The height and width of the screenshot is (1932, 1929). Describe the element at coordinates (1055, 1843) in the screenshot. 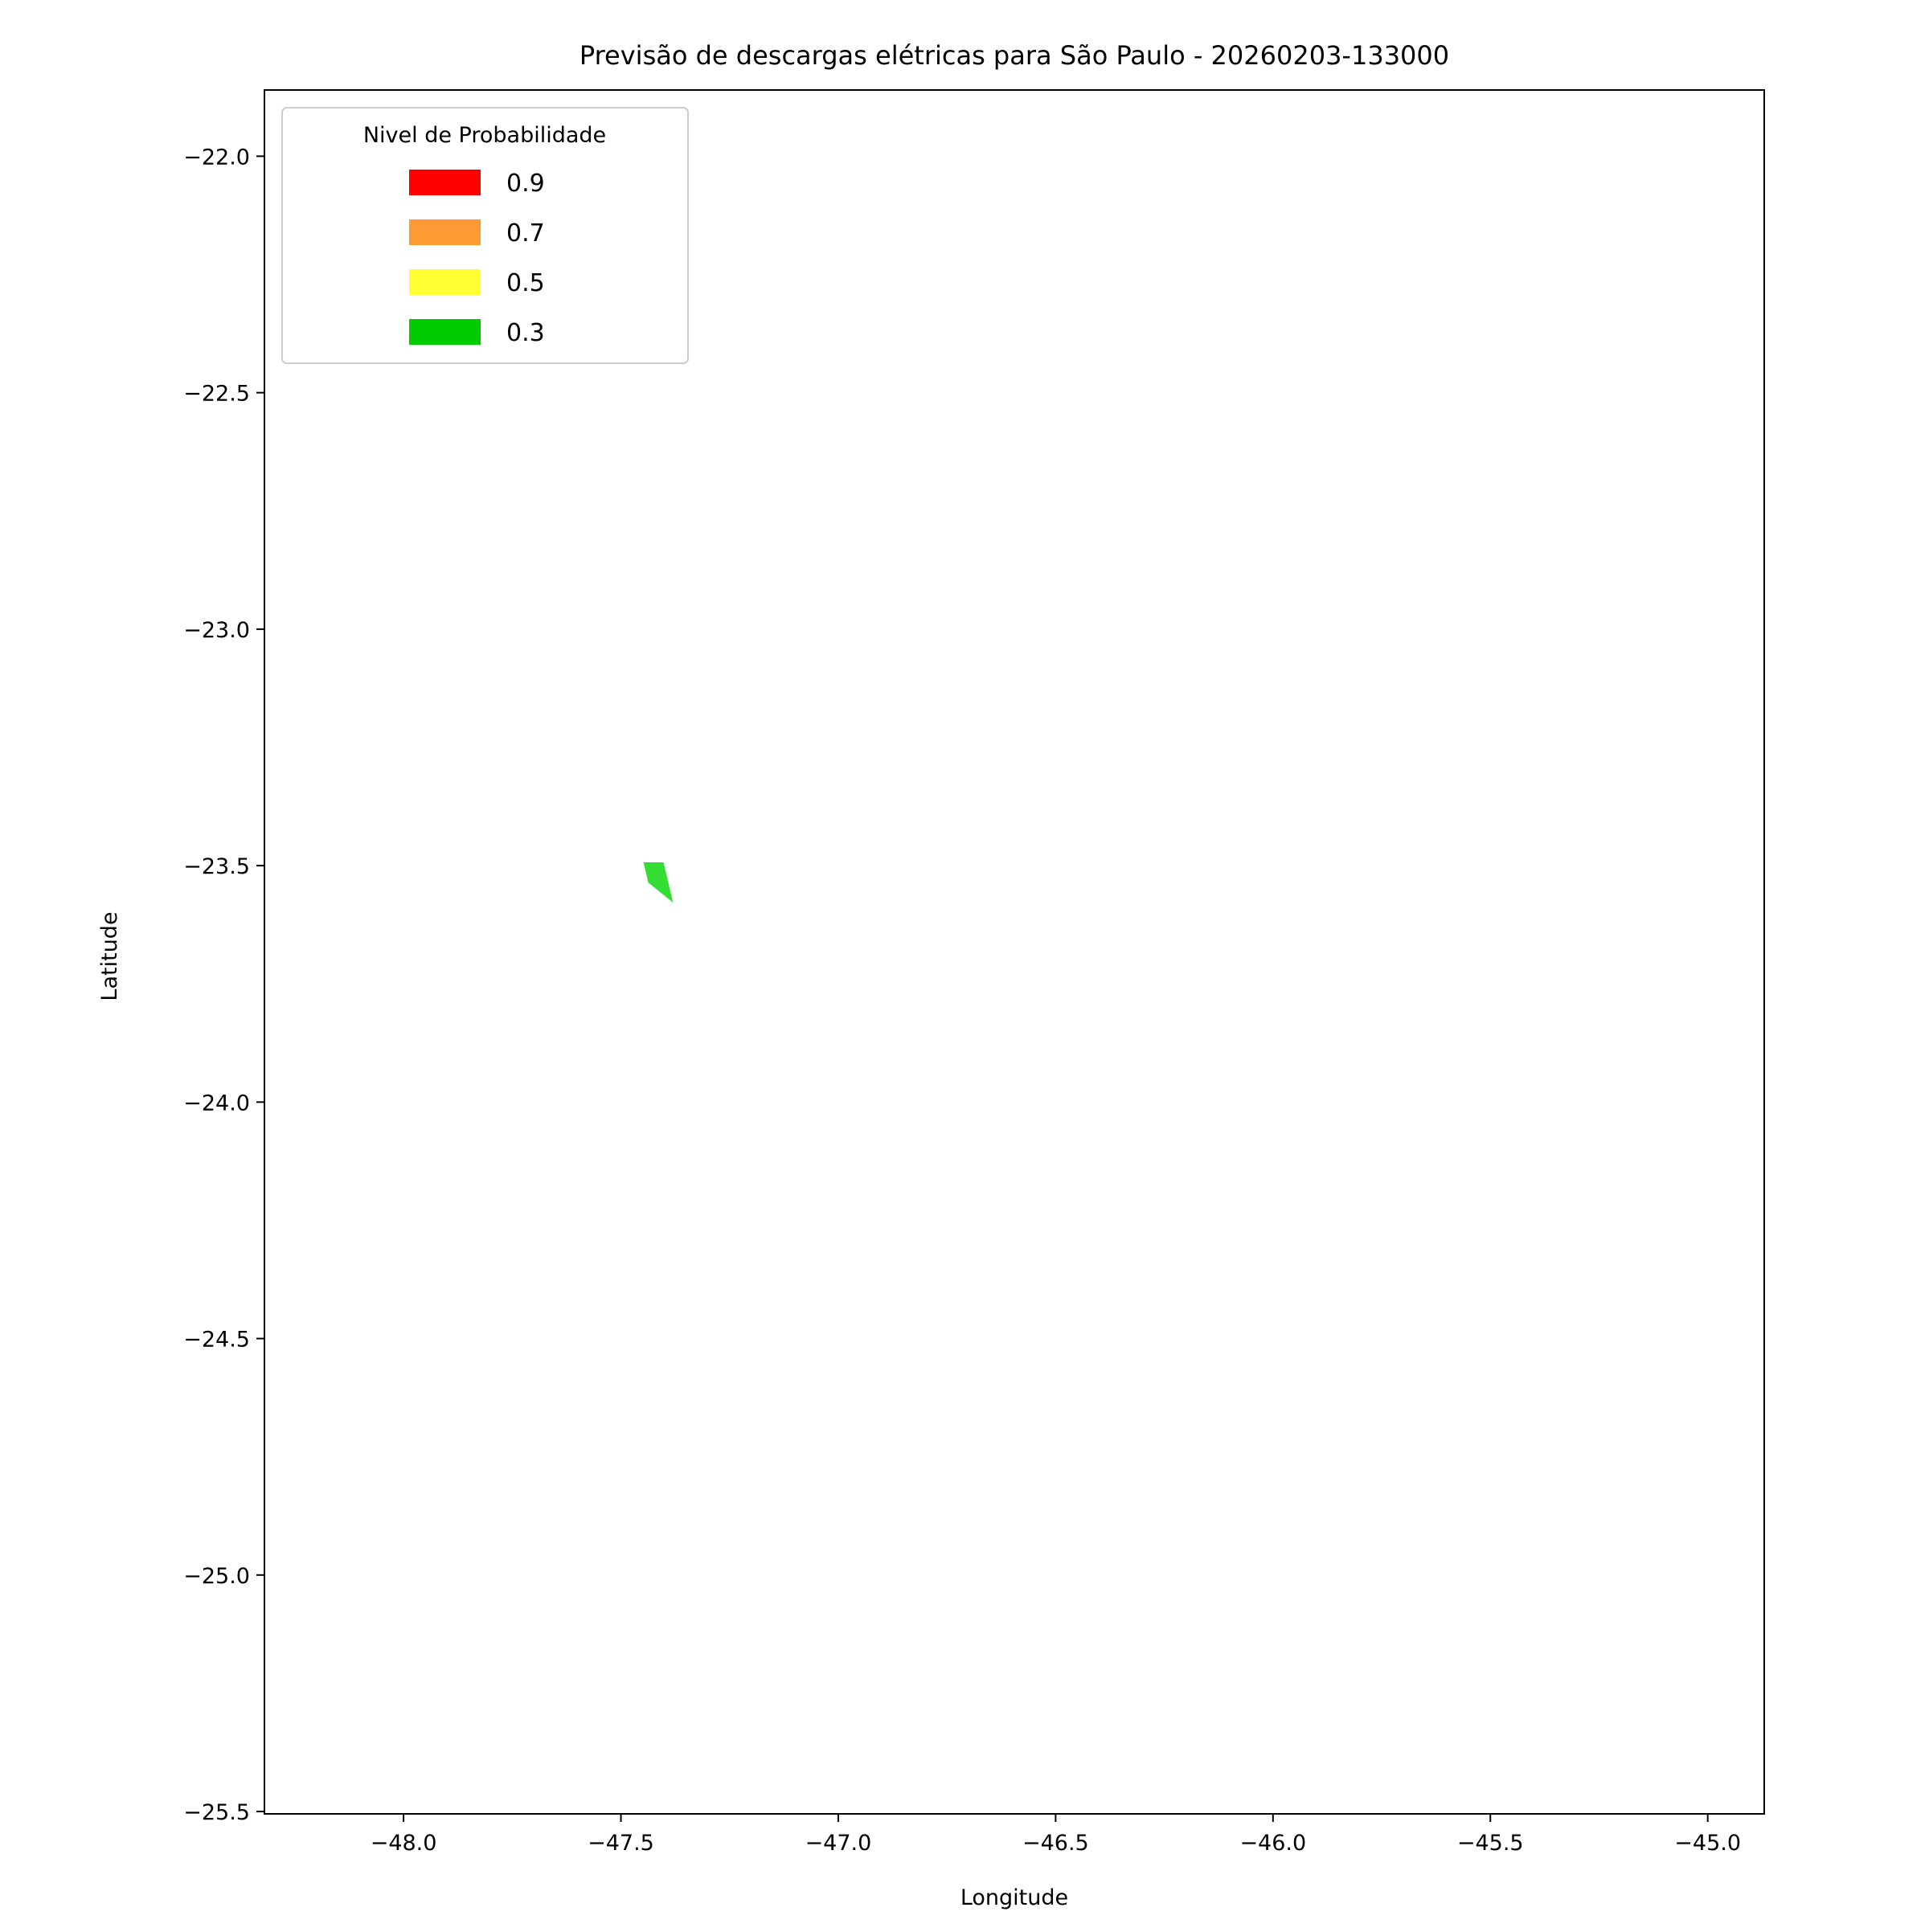

I see `x-tick-label: −46.5` at that location.